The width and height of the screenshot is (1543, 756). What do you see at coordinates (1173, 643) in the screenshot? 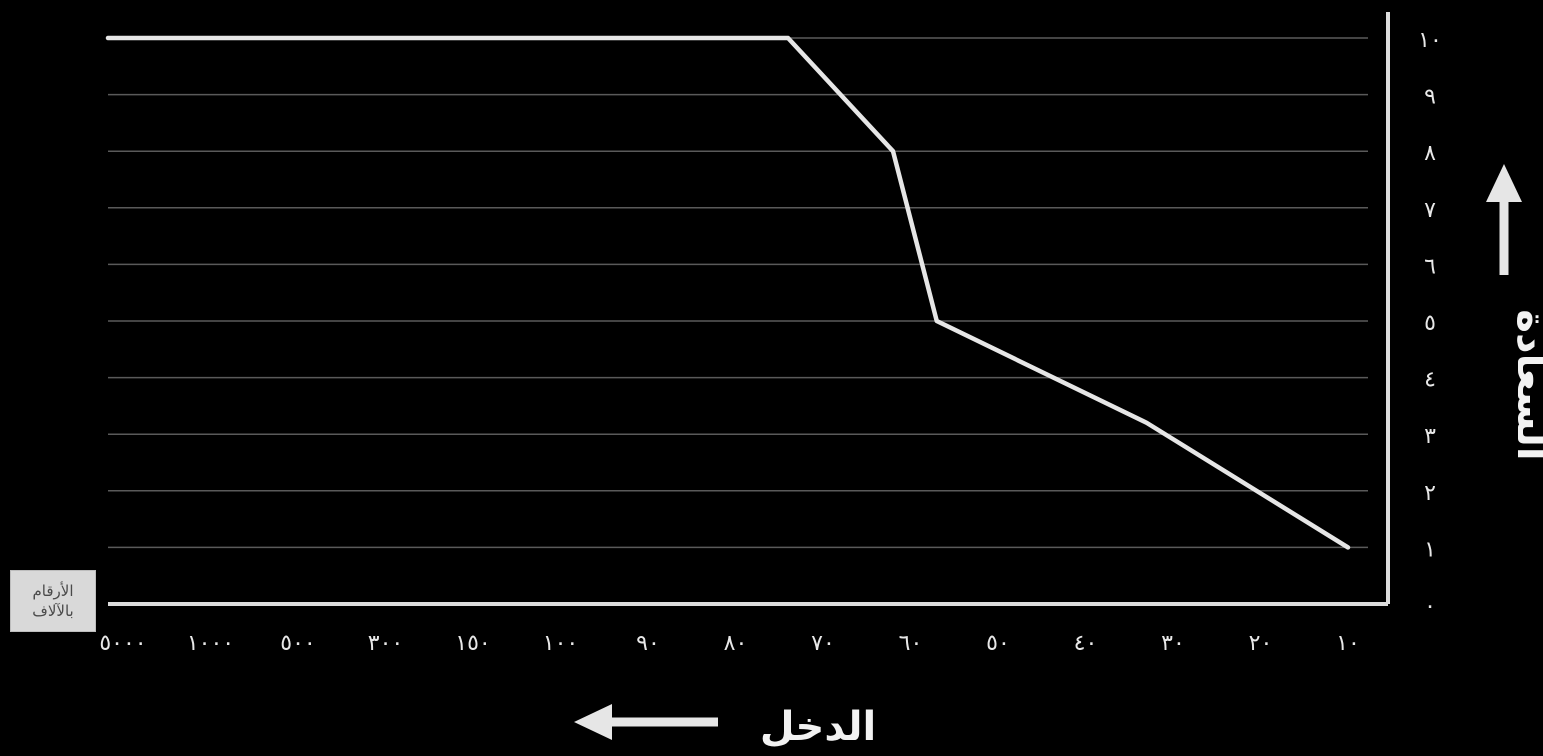
I see `x-tick-label: ٣٠` at bounding box center [1173, 643].